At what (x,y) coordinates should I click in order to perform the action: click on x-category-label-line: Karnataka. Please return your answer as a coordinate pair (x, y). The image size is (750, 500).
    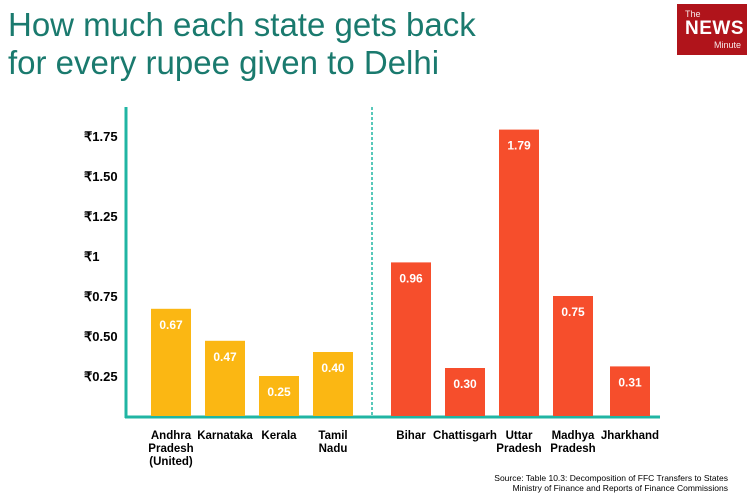
    Looking at the image, I should click on (225, 436).